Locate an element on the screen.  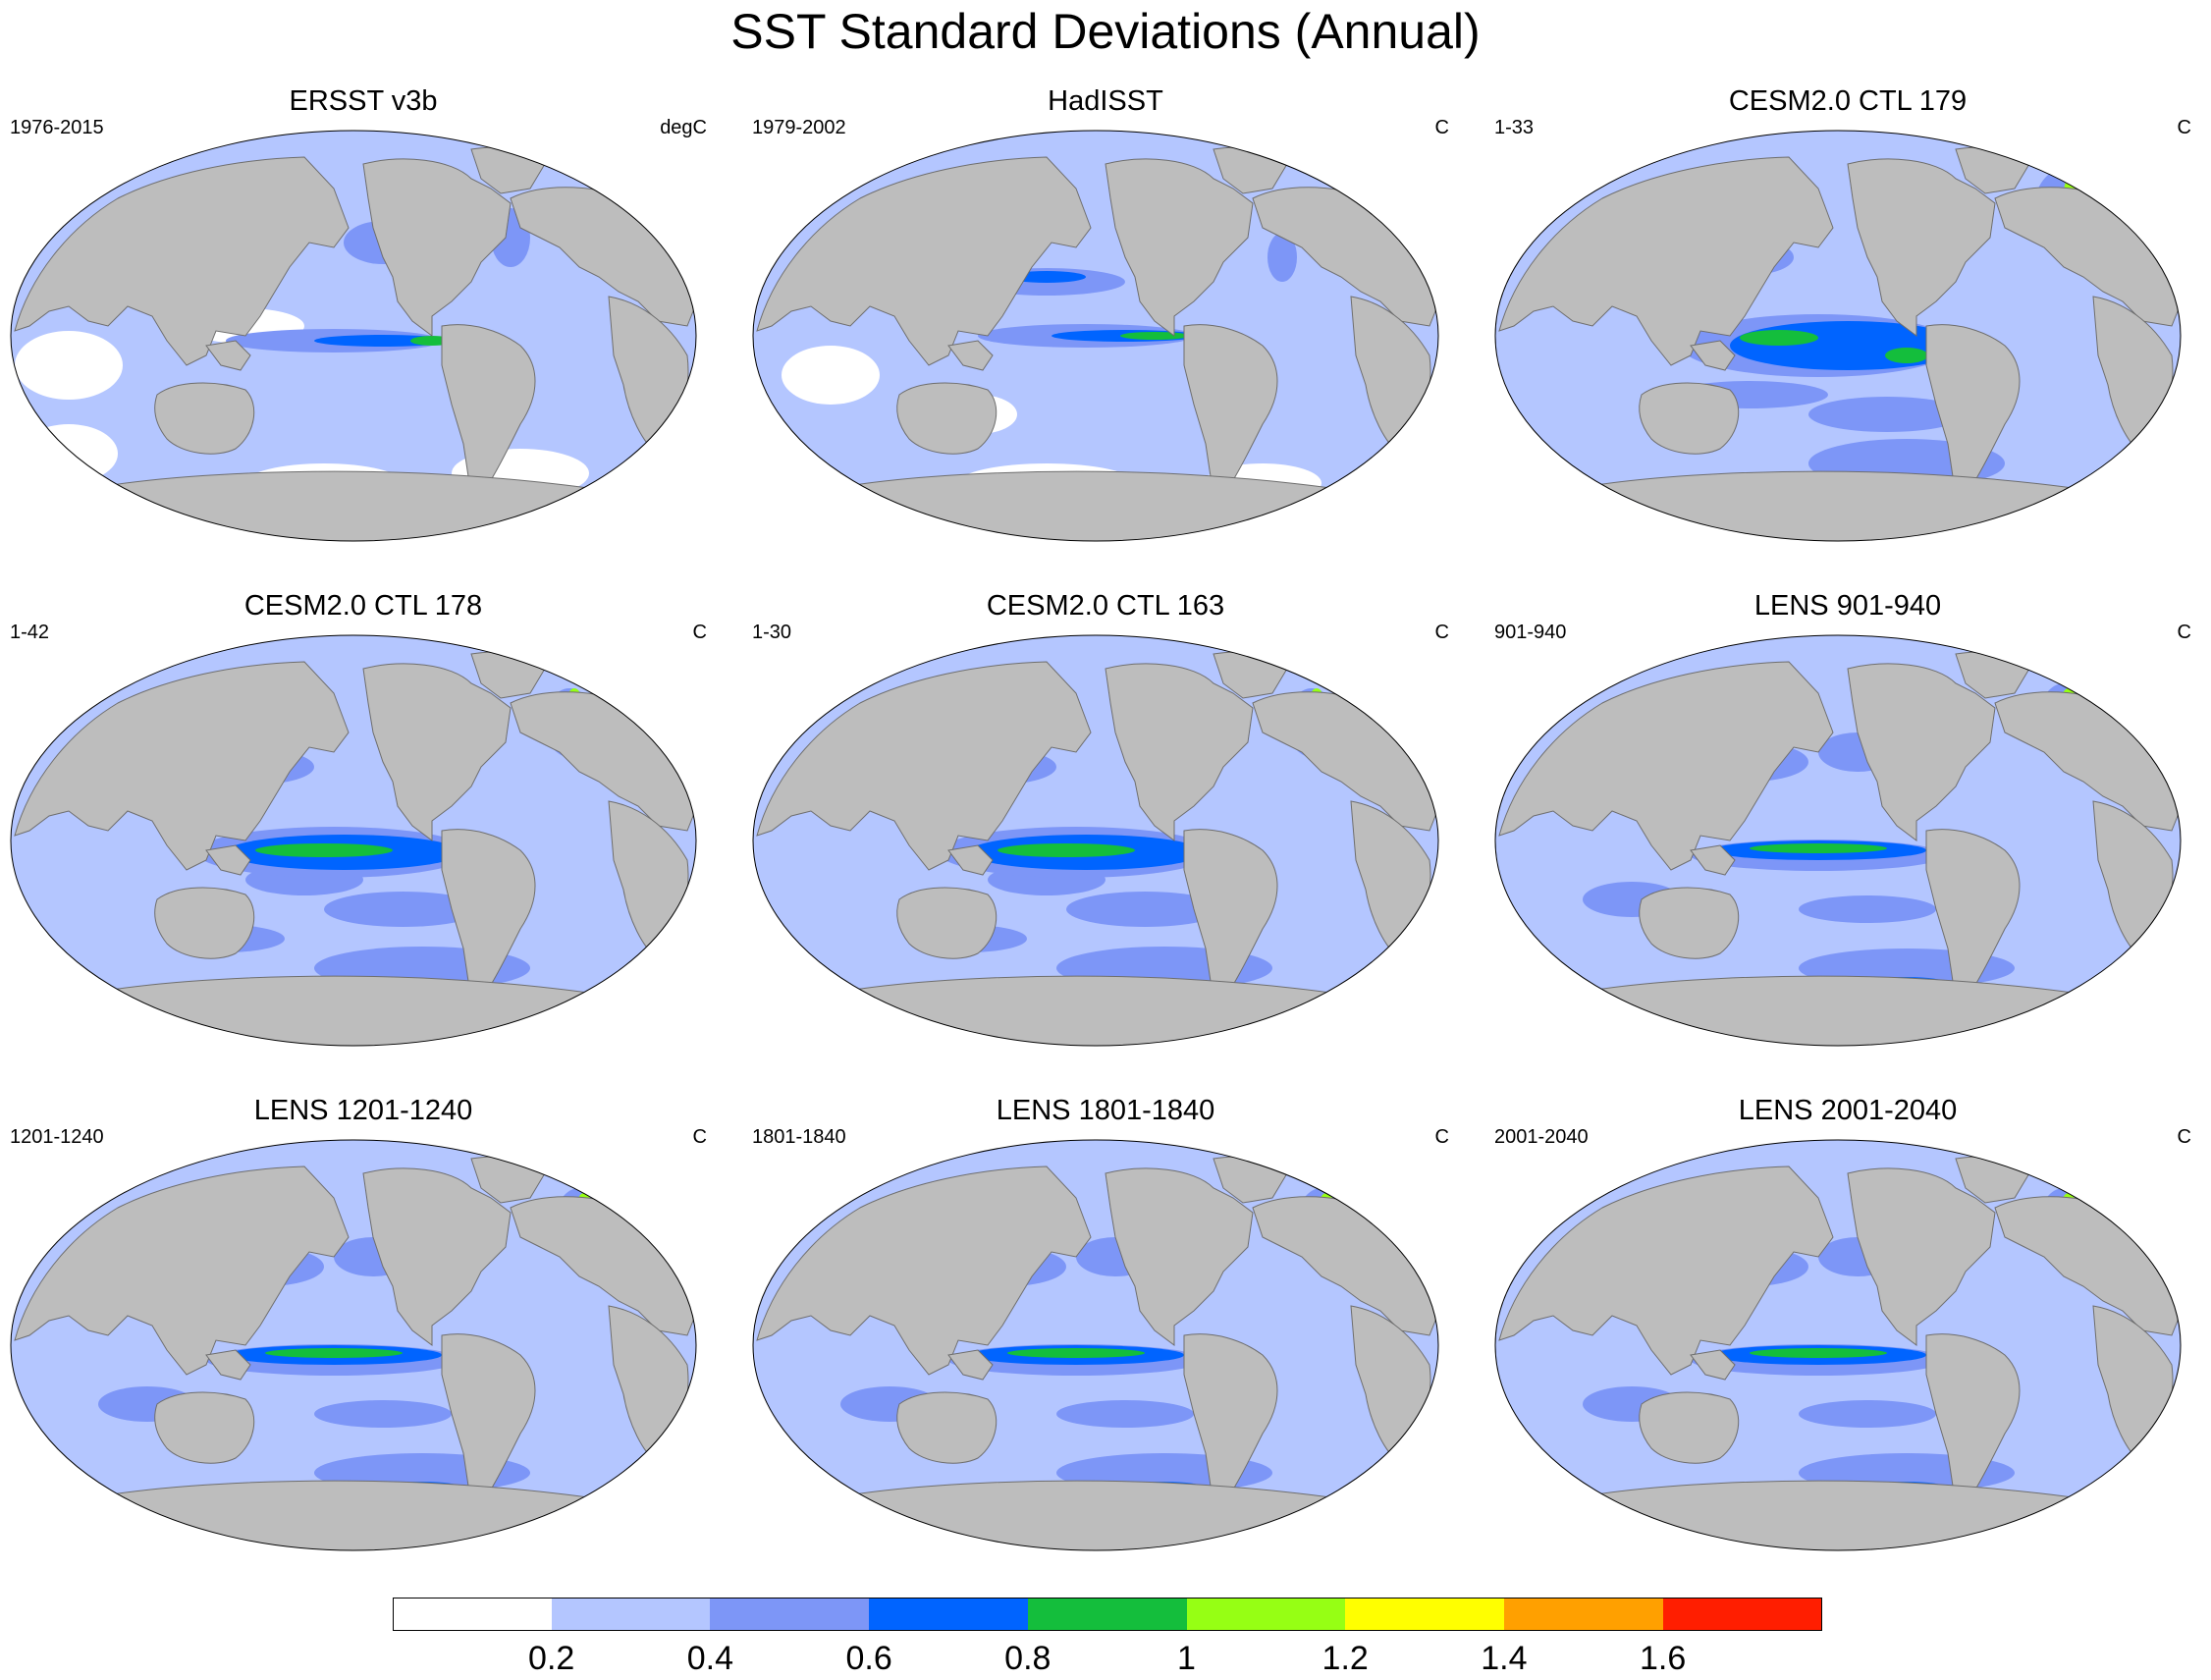
panel-title: LENS 901-940 is located at coordinates (1848, 606).